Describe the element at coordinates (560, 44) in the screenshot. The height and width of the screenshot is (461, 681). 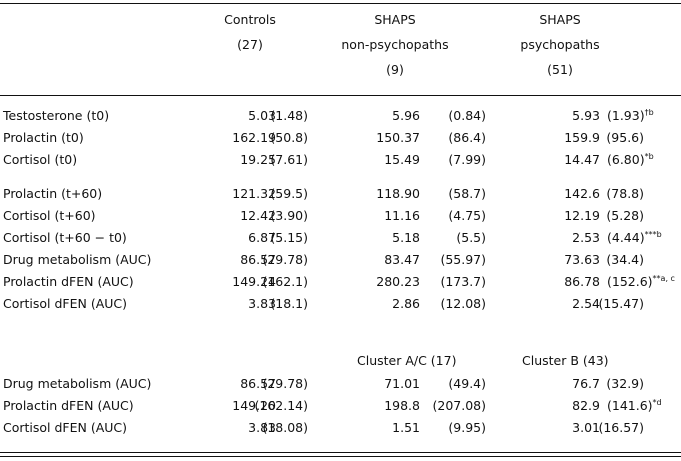
I see `column-header: psychopaths` at that location.